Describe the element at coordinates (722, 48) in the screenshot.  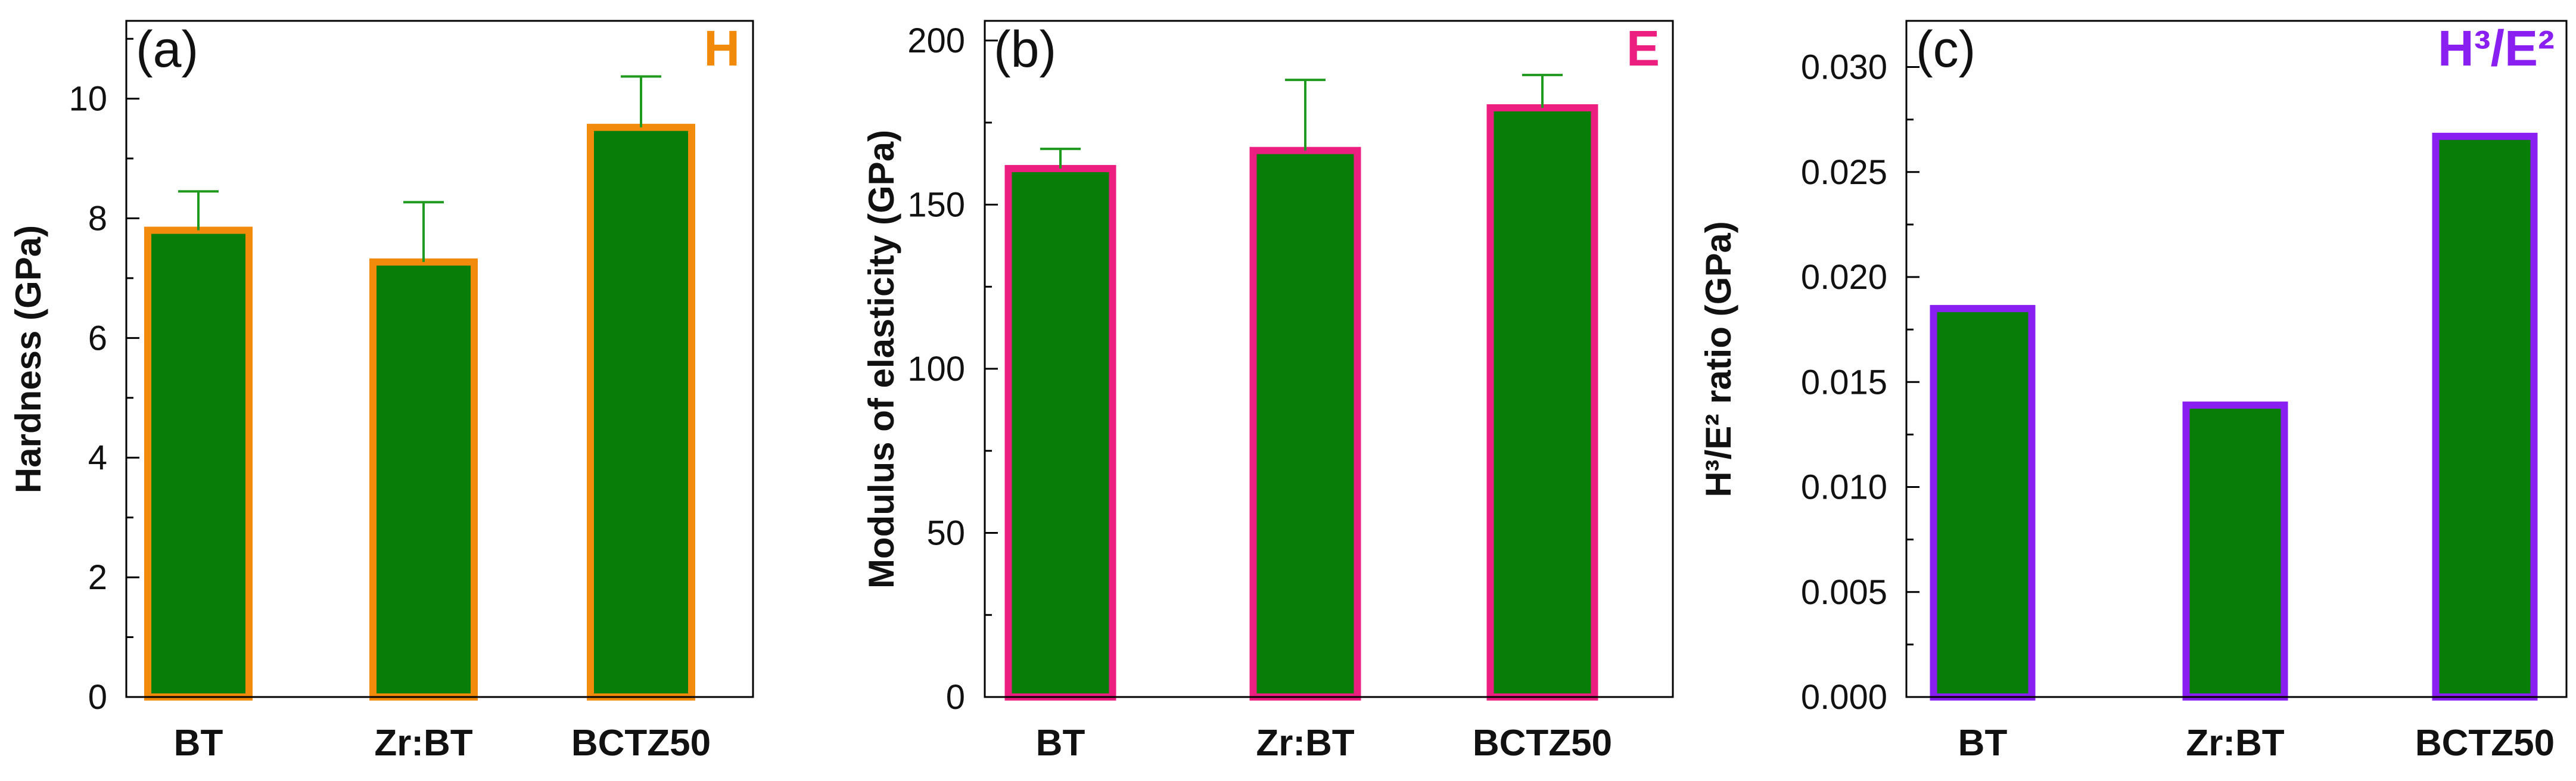
I see `panel-a-corner-label: H` at that location.